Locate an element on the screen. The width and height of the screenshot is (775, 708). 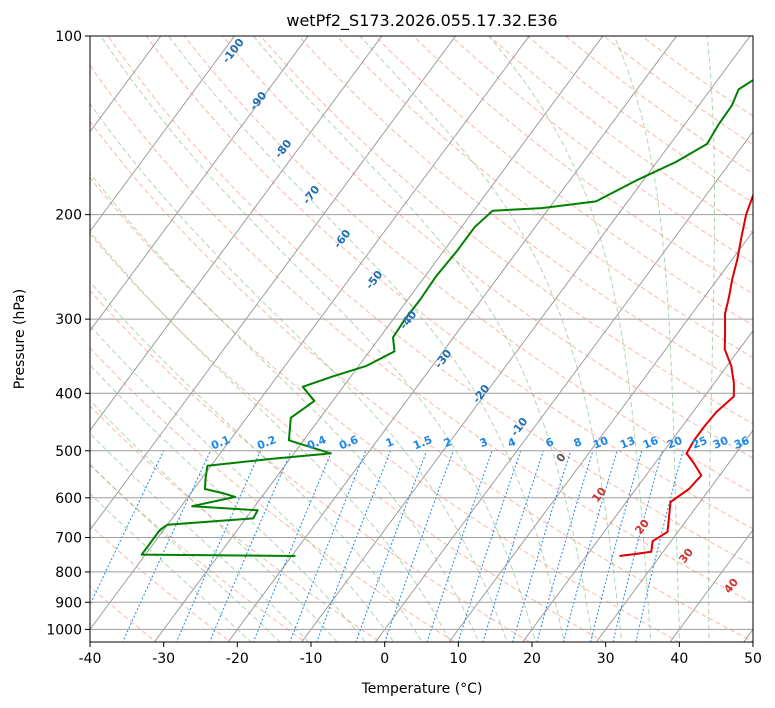
isotherm-label: -30 is located at coordinates (443, 359).